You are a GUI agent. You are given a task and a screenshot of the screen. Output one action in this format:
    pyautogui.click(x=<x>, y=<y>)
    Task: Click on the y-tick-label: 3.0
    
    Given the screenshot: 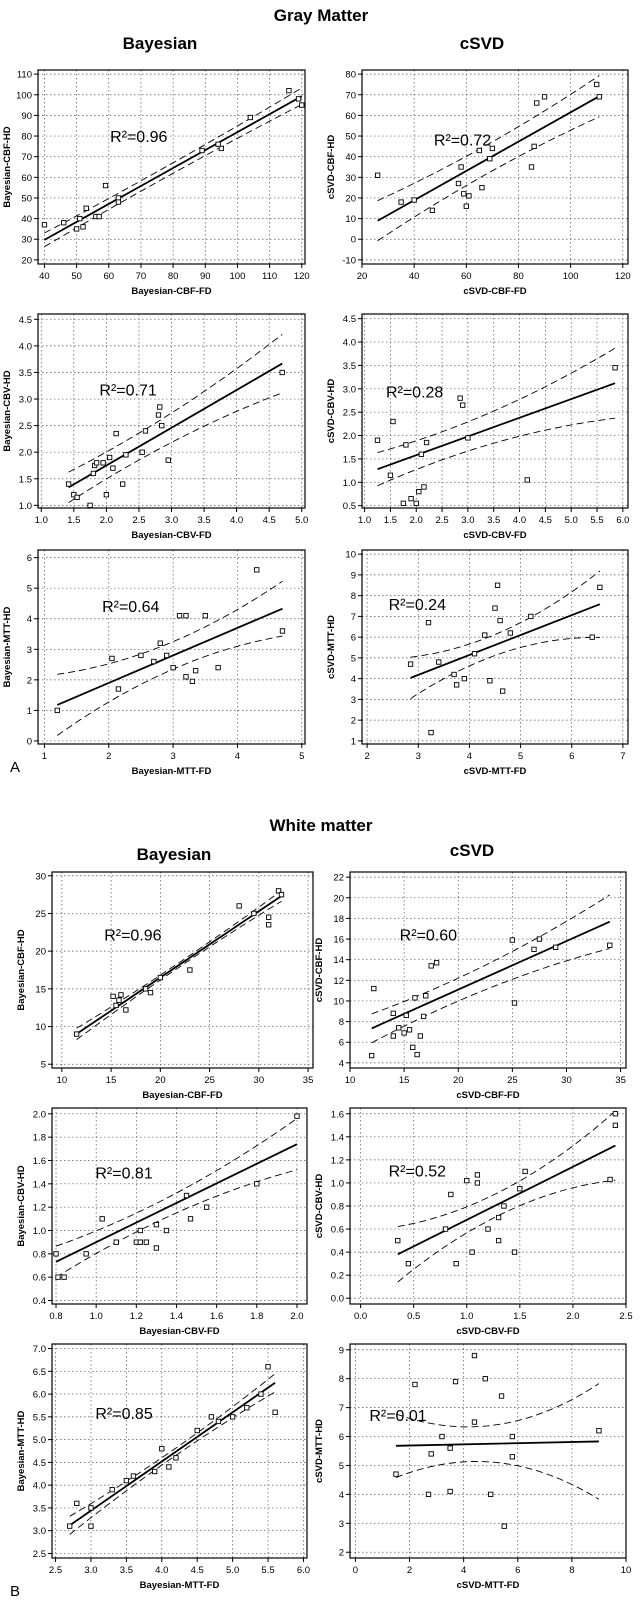 What is the action you would take?
    pyautogui.click(x=349, y=389)
    